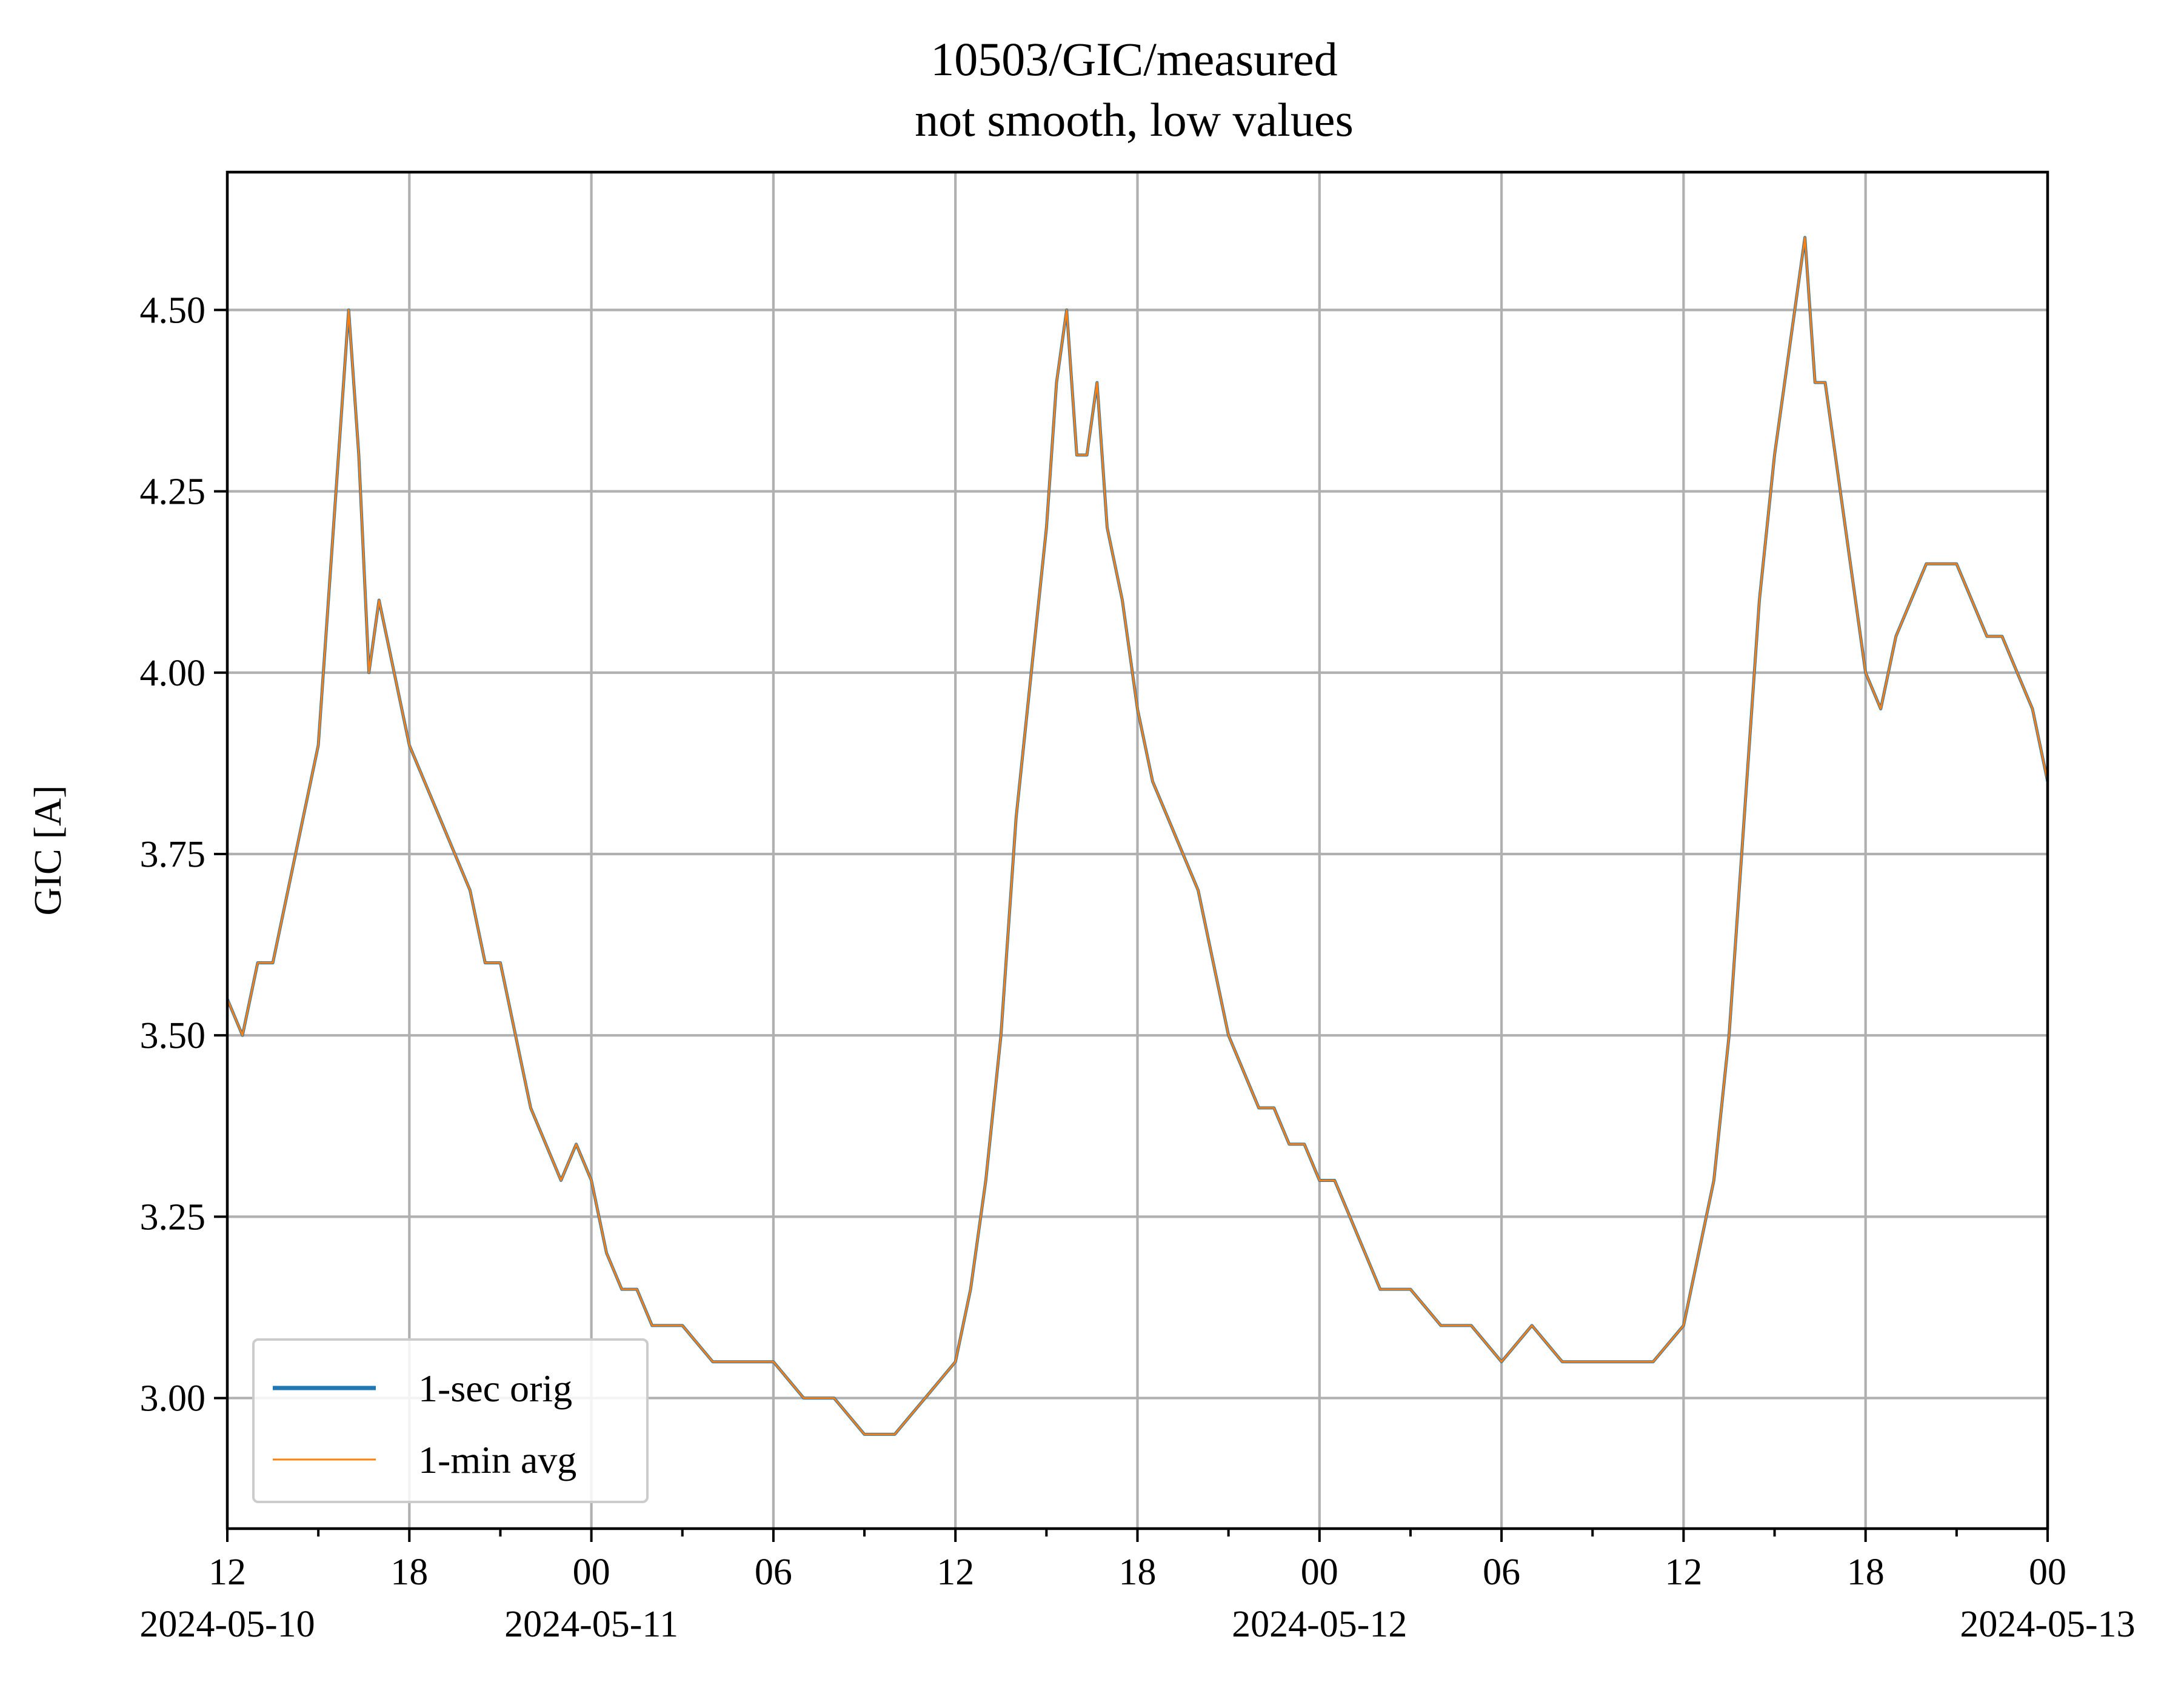 Image resolution: width=2184 pixels, height=1685 pixels. Describe the element at coordinates (1134, 119) in the screenshot. I see `chart-subtitle: not smooth, low values` at that location.